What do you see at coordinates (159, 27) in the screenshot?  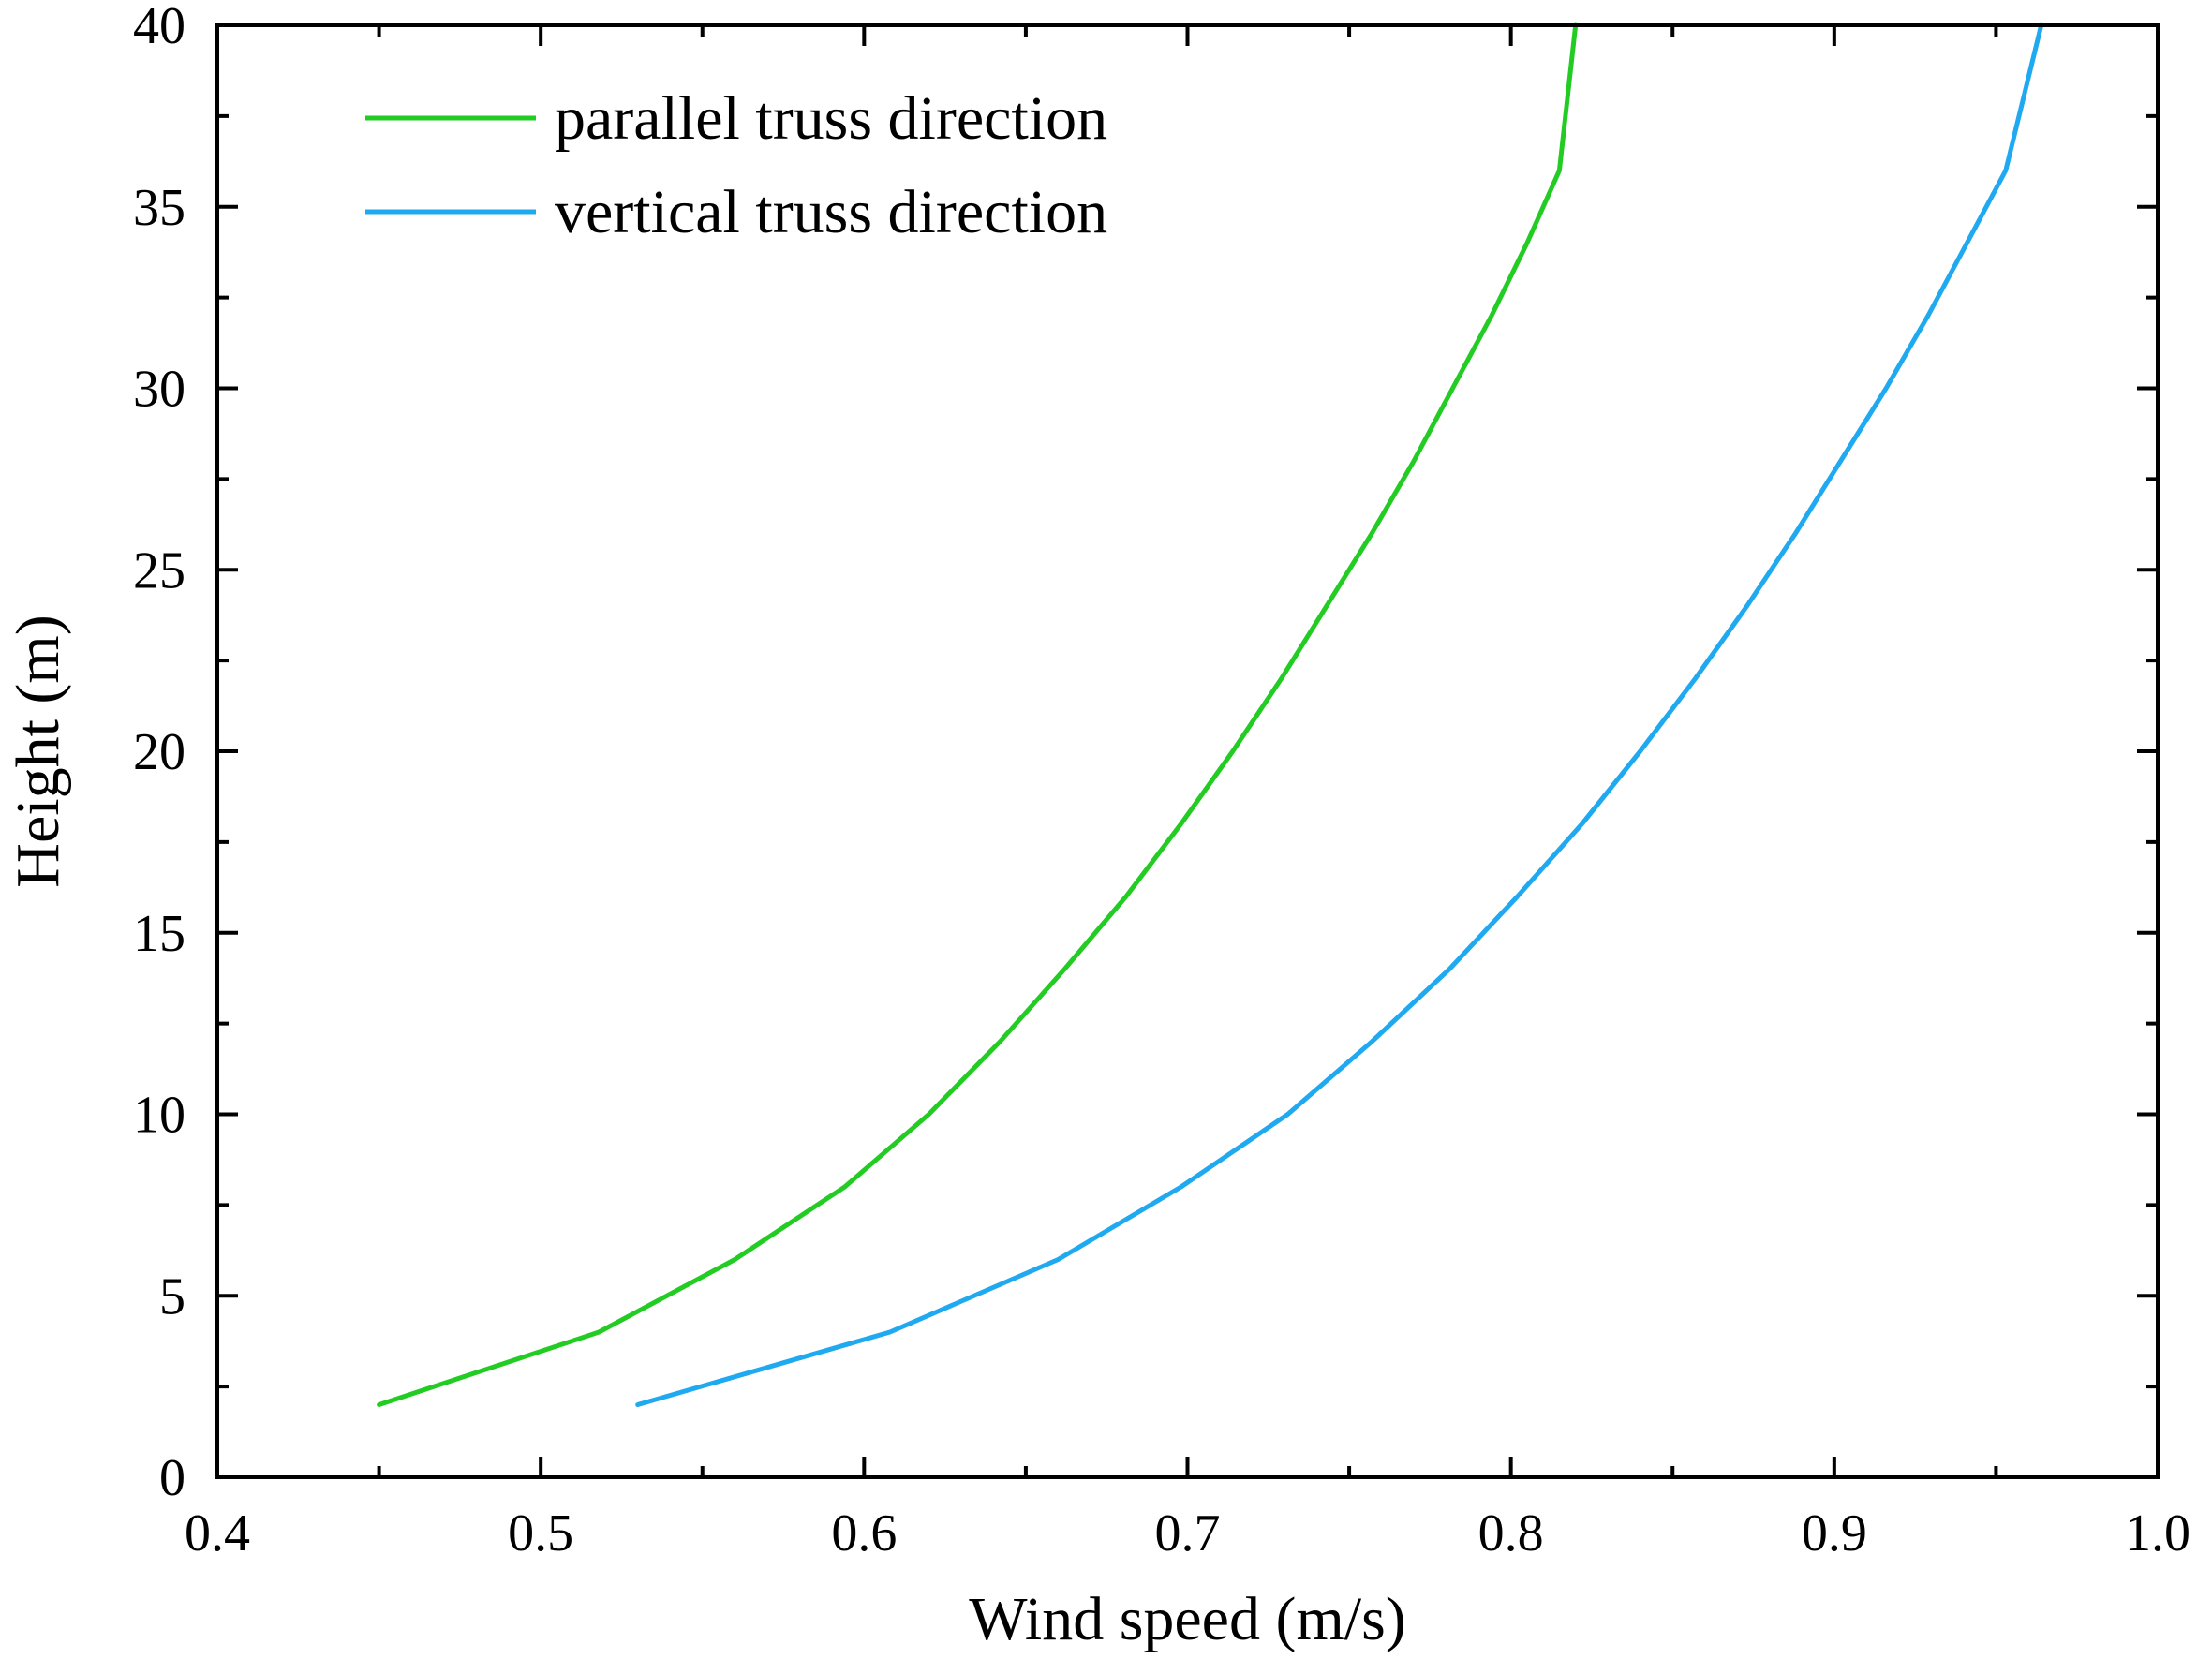 I see `y-tick-label: 40` at bounding box center [159, 27].